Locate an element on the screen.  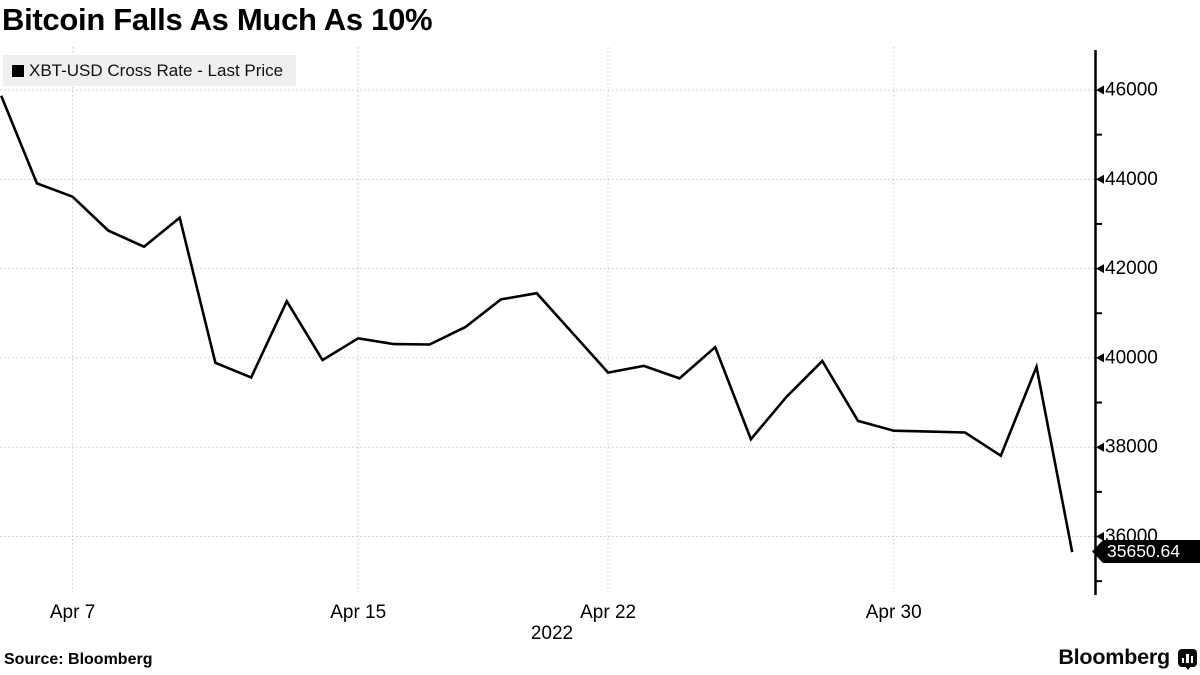
bloomberg-terminal-icon is located at coordinates (1187, 657).